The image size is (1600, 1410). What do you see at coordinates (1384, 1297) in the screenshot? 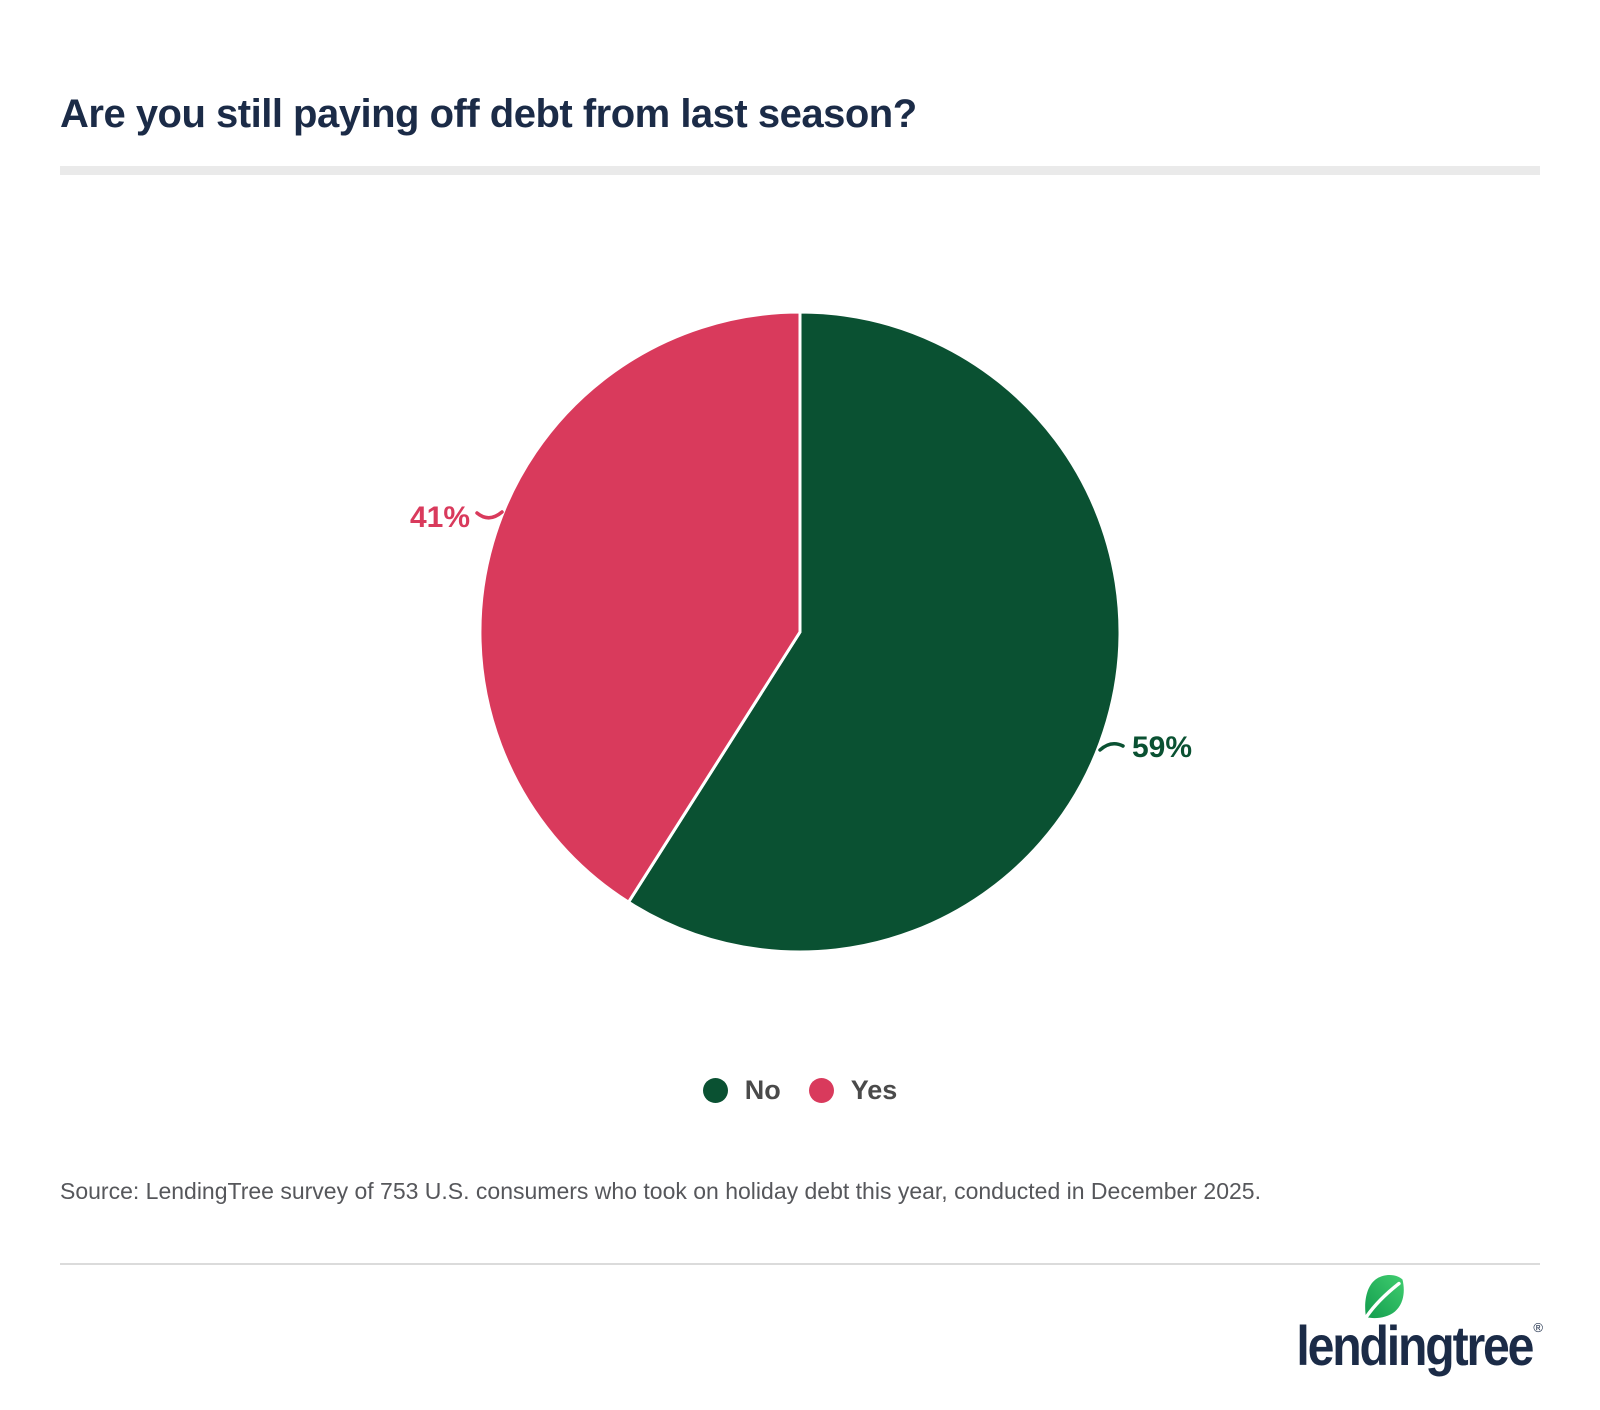
I see `lendingtree-leaf-icon` at bounding box center [1384, 1297].